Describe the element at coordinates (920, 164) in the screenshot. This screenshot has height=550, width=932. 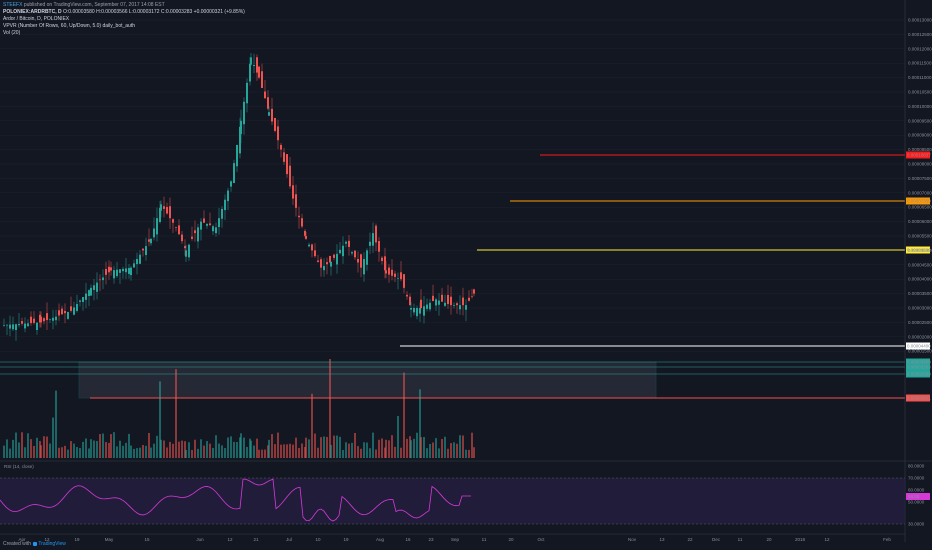
I see `price-tick-label: 0.00008000` at that location.